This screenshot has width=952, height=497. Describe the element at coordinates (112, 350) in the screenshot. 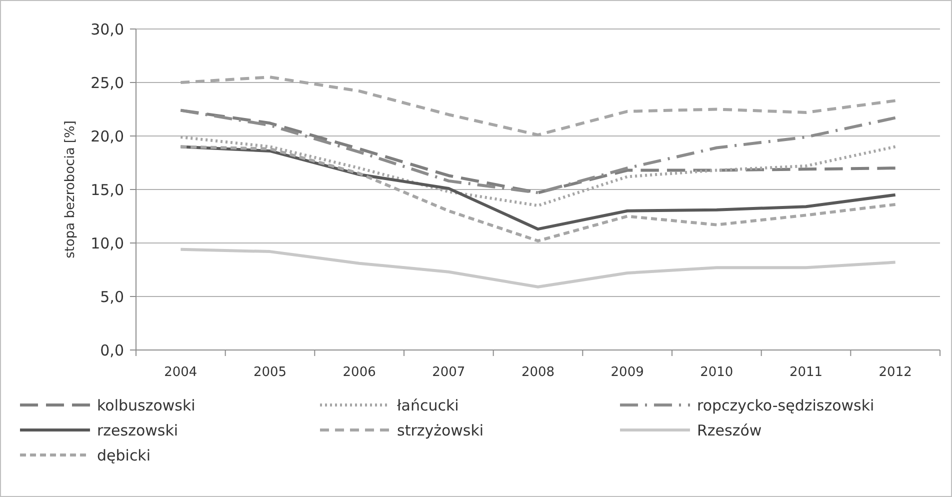

I see `y-tick-label: 0,0` at that location.